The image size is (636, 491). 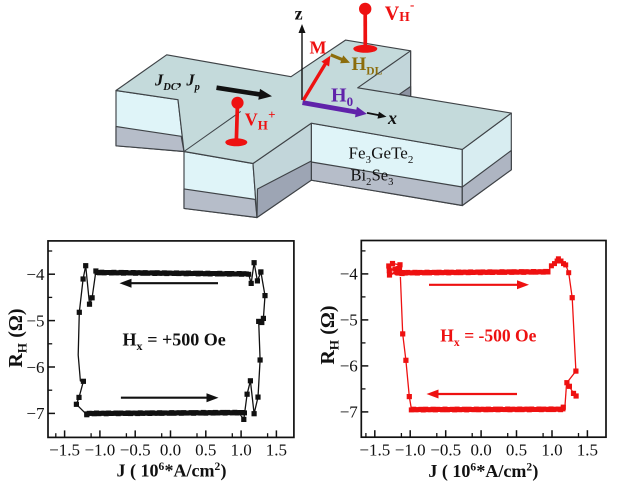 What do you see at coordinates (174, 342) in the screenshot?
I see `svg-text: Hx = +500 Oe` at bounding box center [174, 342].